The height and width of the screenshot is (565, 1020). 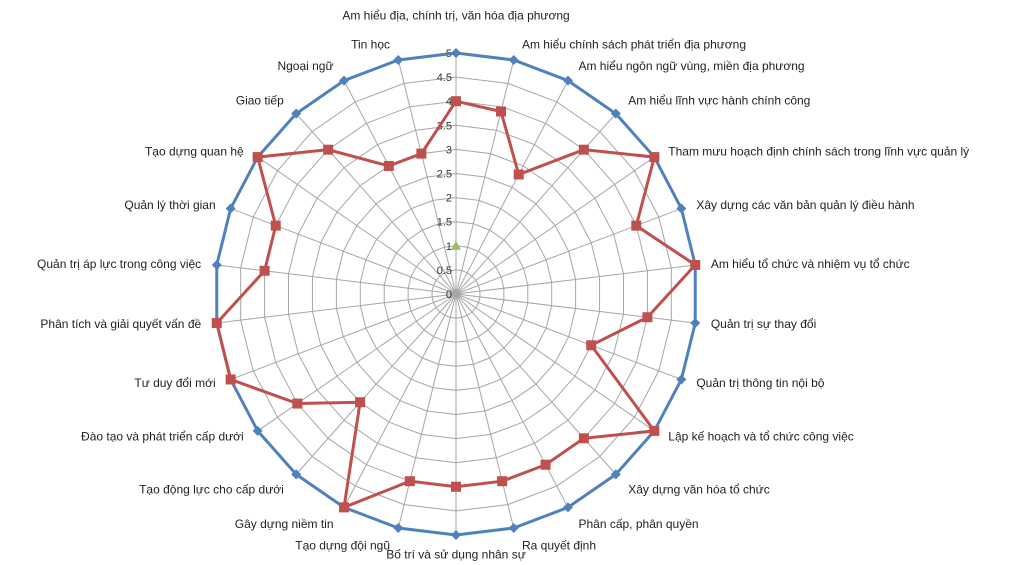 I want to click on category-label: Phân cấp, phân quyền, so click(x=638, y=524).